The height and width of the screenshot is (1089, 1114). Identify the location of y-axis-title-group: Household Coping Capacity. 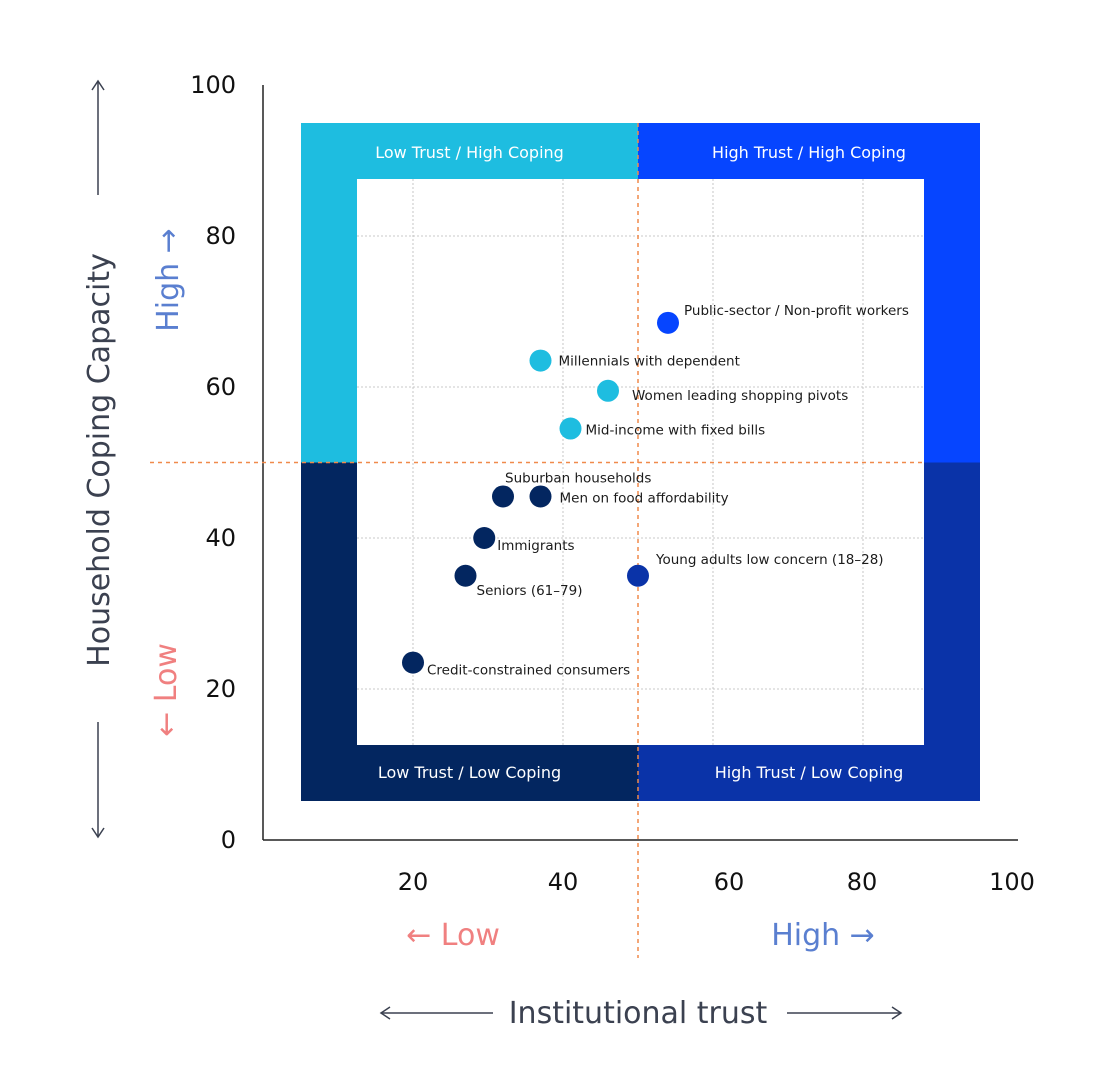
(99, 459).